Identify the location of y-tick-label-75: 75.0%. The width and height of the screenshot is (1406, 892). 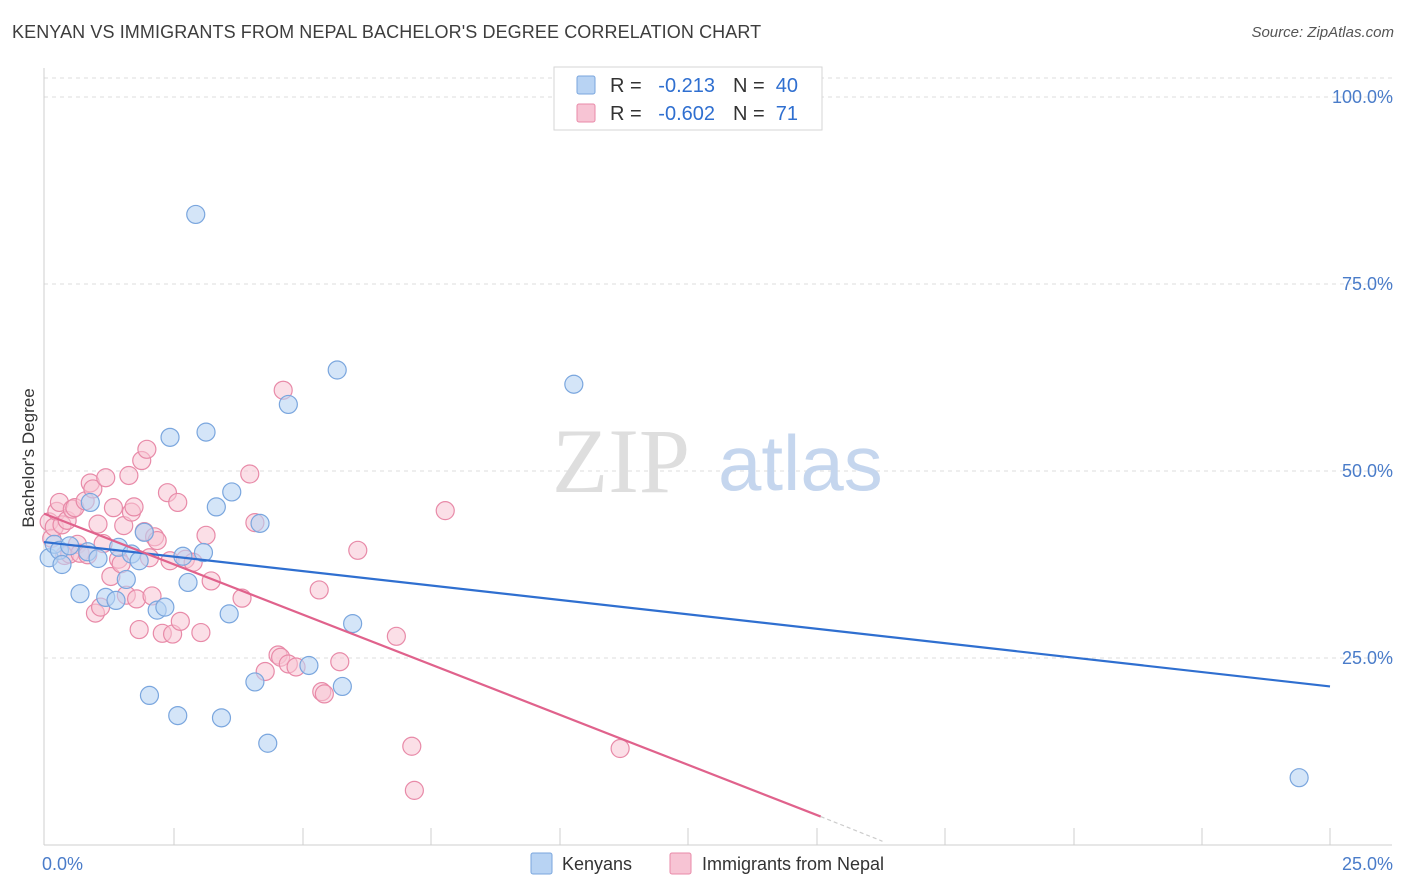
(1367, 284).